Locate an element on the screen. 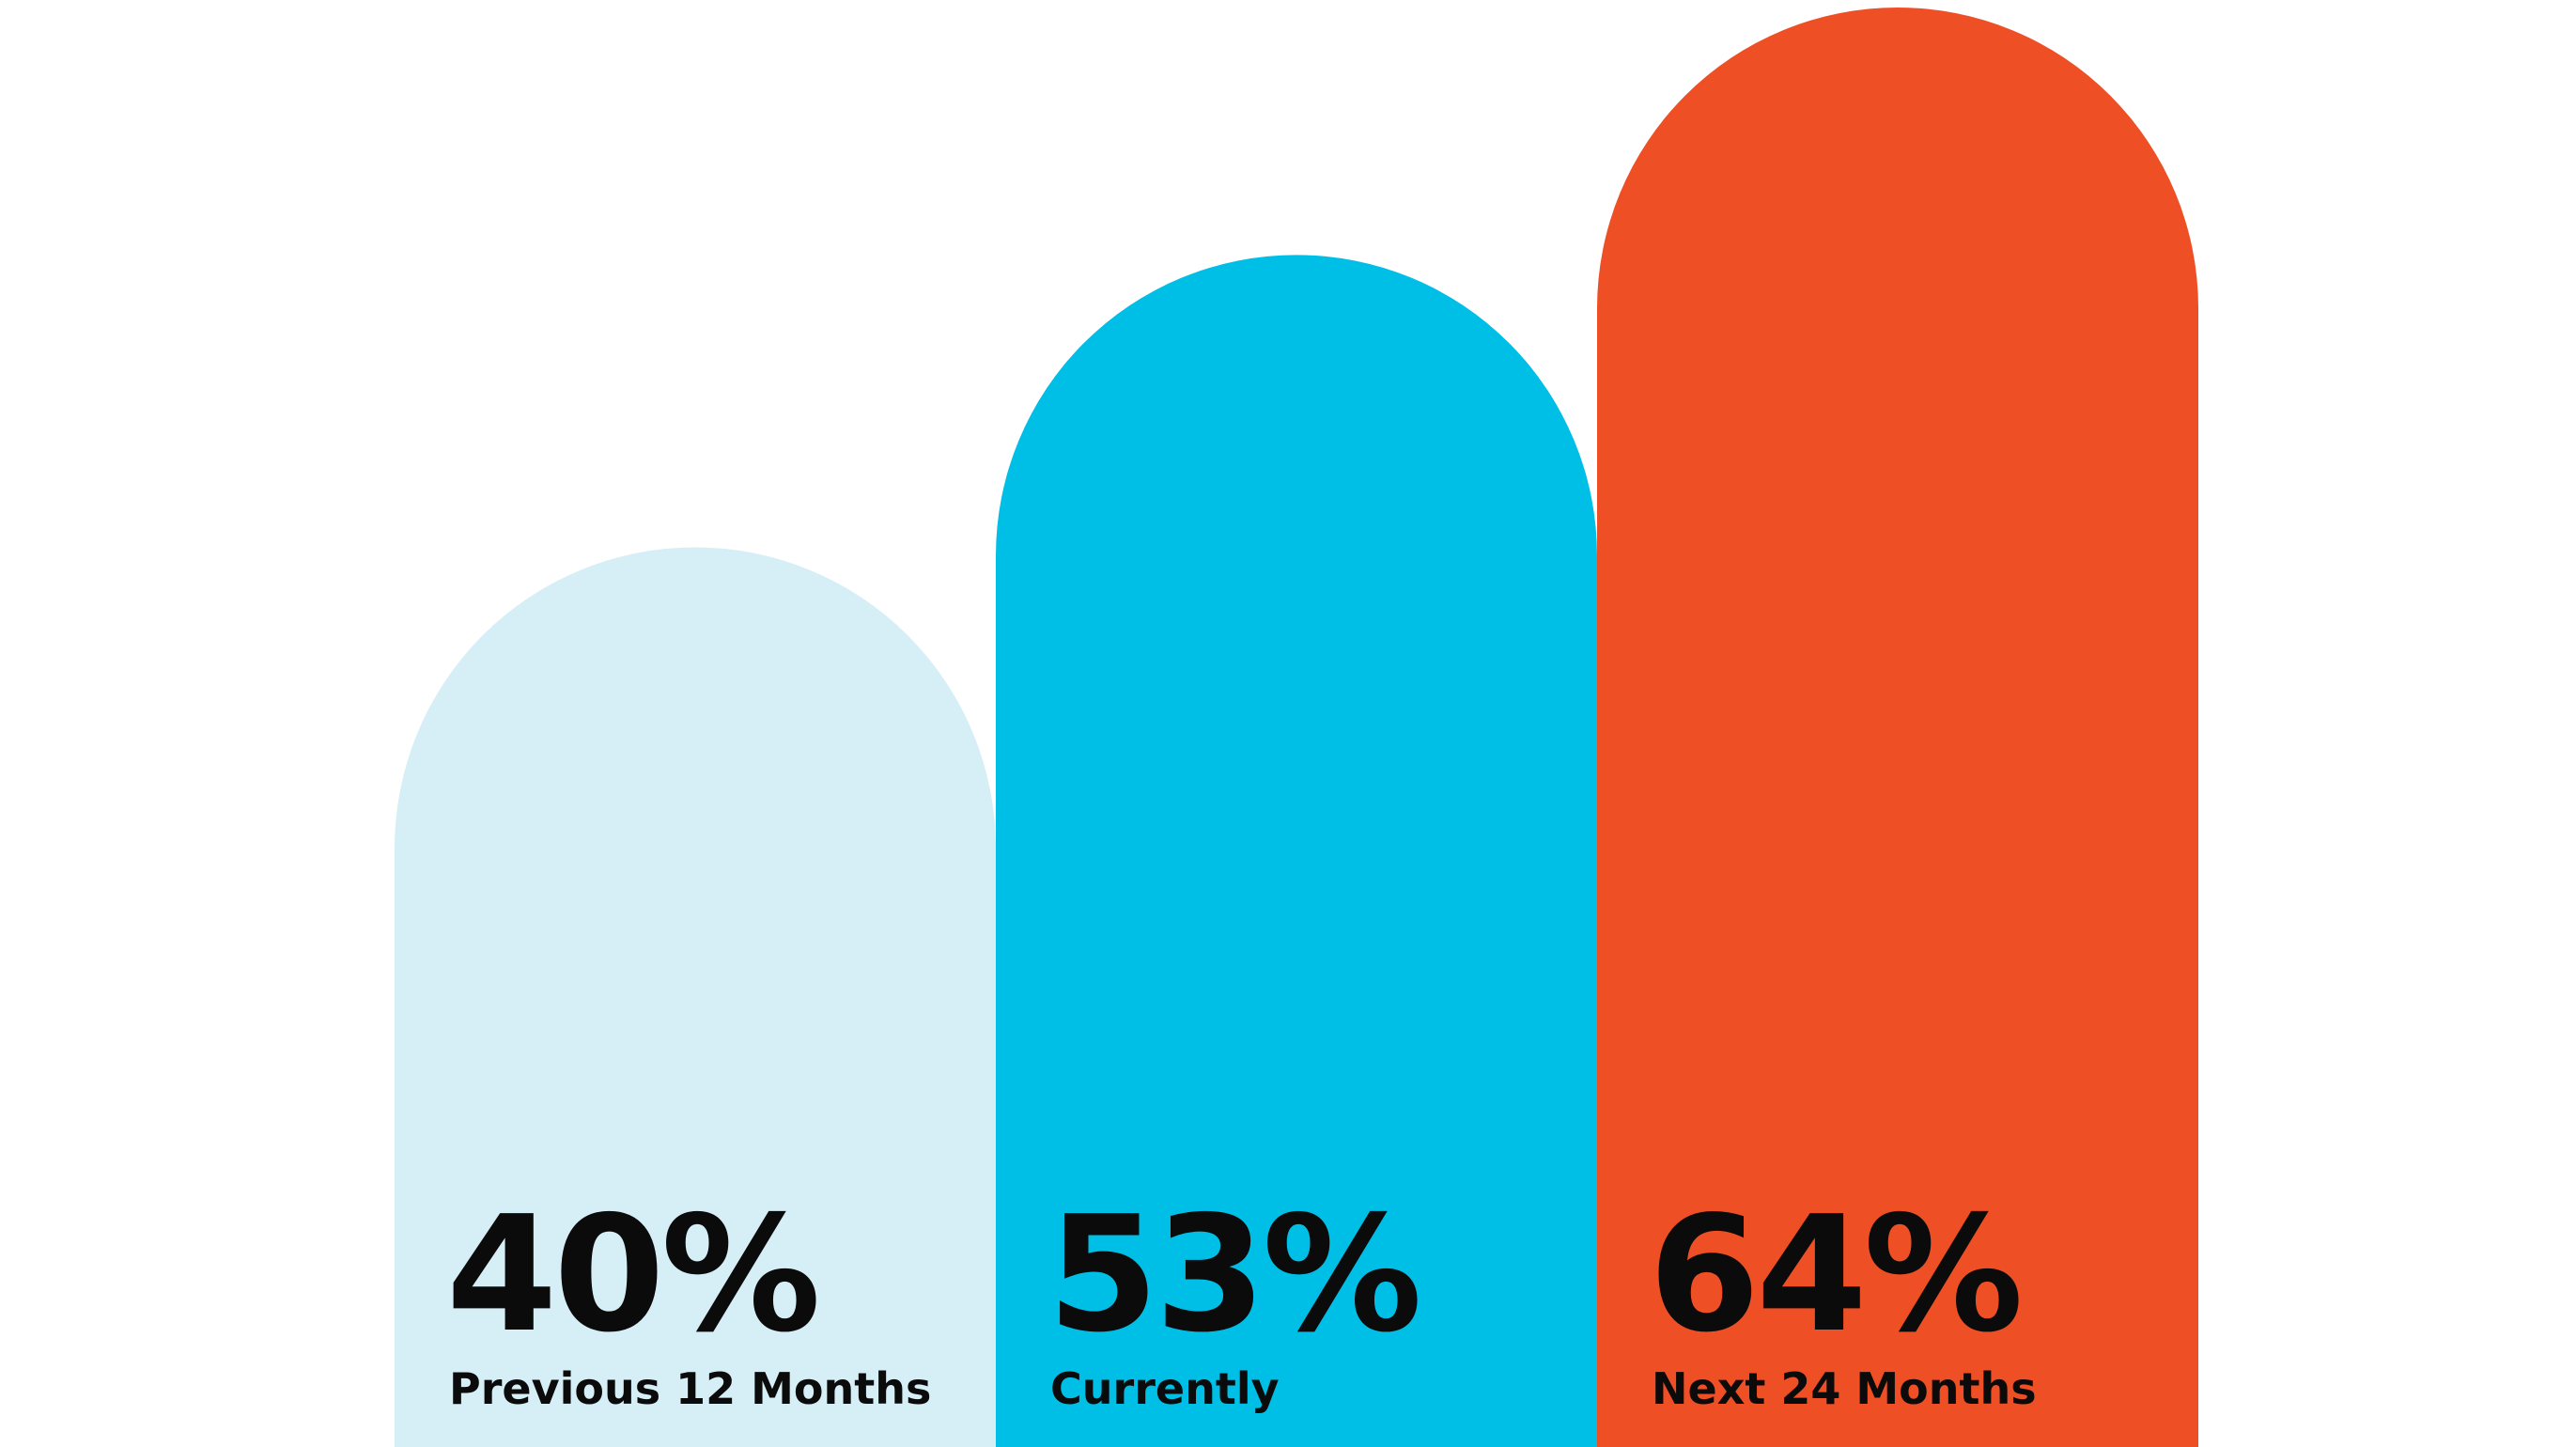  category-label-1: Previous 12 Months is located at coordinates (690, 1388).